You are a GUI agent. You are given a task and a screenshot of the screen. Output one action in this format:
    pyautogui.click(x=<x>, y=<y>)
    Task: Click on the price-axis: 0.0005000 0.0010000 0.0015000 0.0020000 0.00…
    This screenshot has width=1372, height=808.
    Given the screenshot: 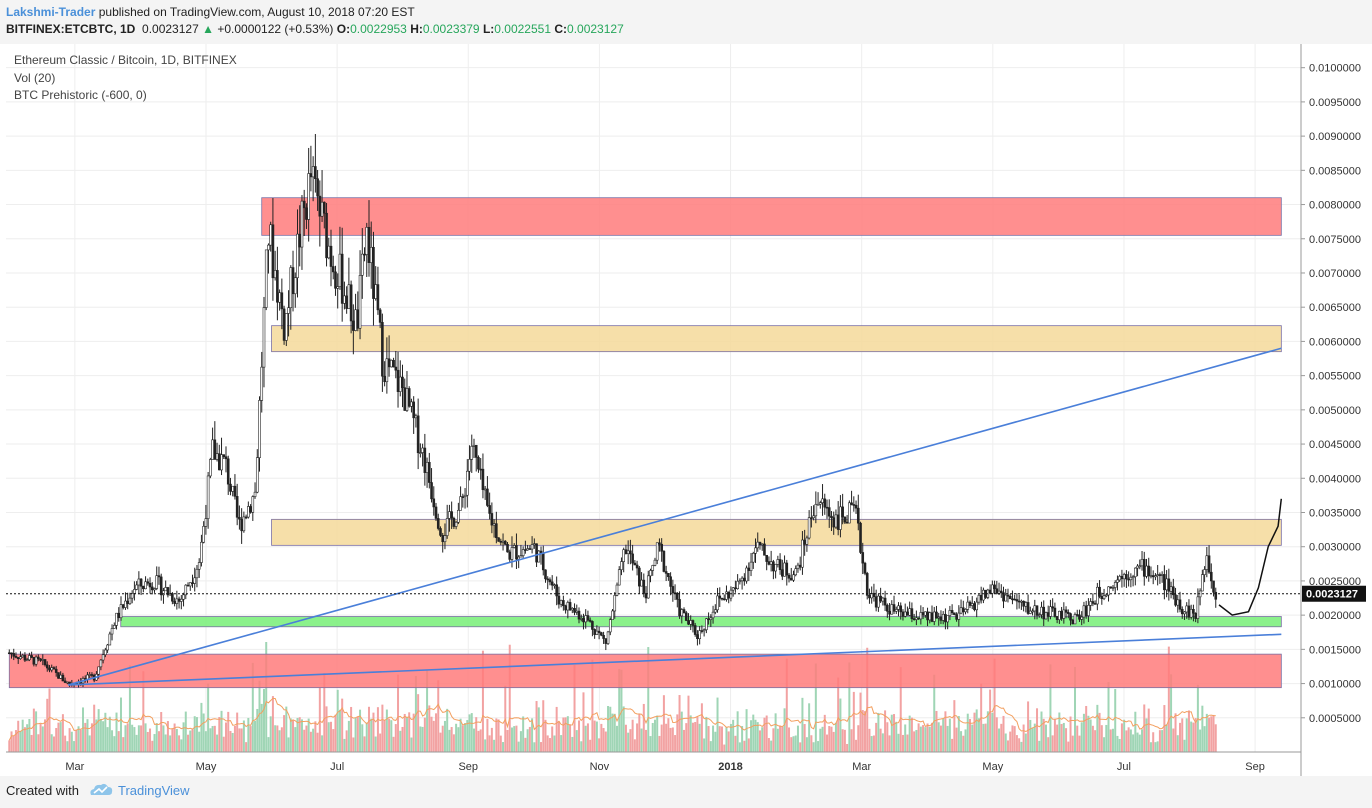 What is the action you would take?
    pyautogui.click(x=1331, y=394)
    